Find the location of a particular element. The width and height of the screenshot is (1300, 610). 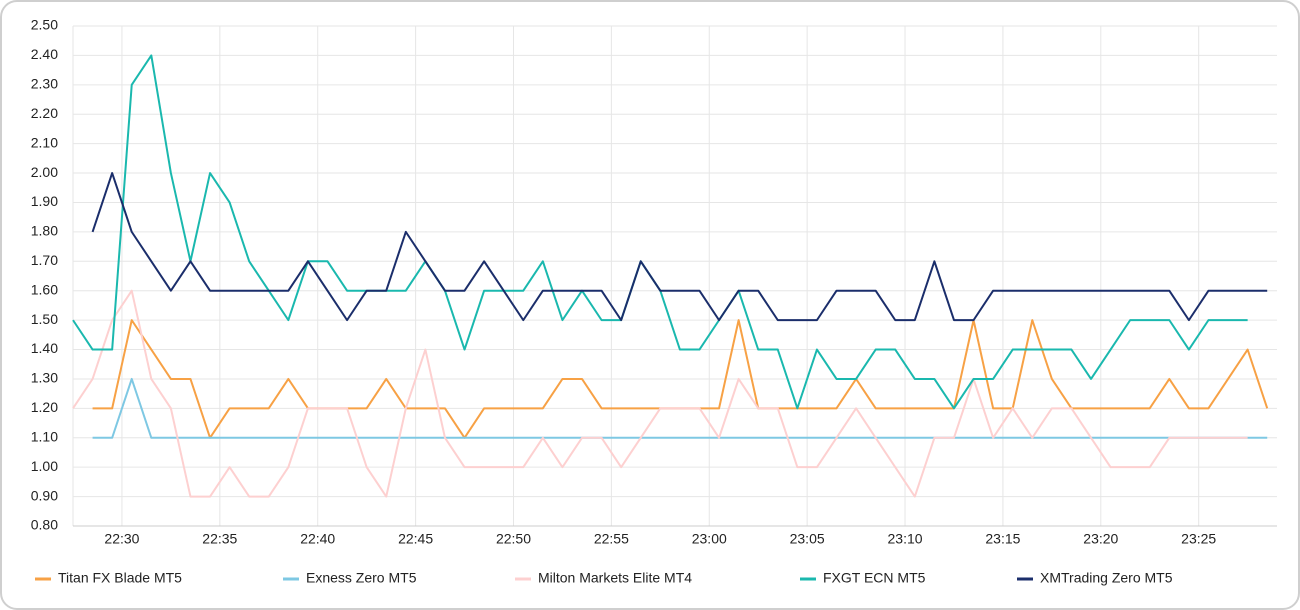

y-tick-label: 1.90 is located at coordinates (44, 201).